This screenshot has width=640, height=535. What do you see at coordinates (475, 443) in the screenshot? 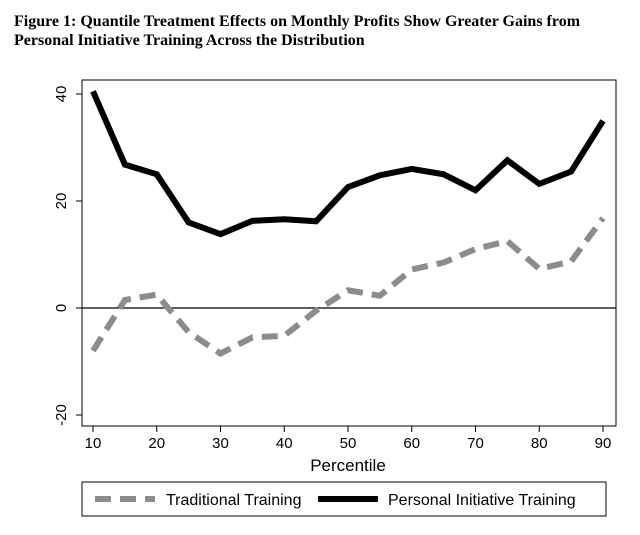
I see `x-tick-label: 70` at bounding box center [475, 443].